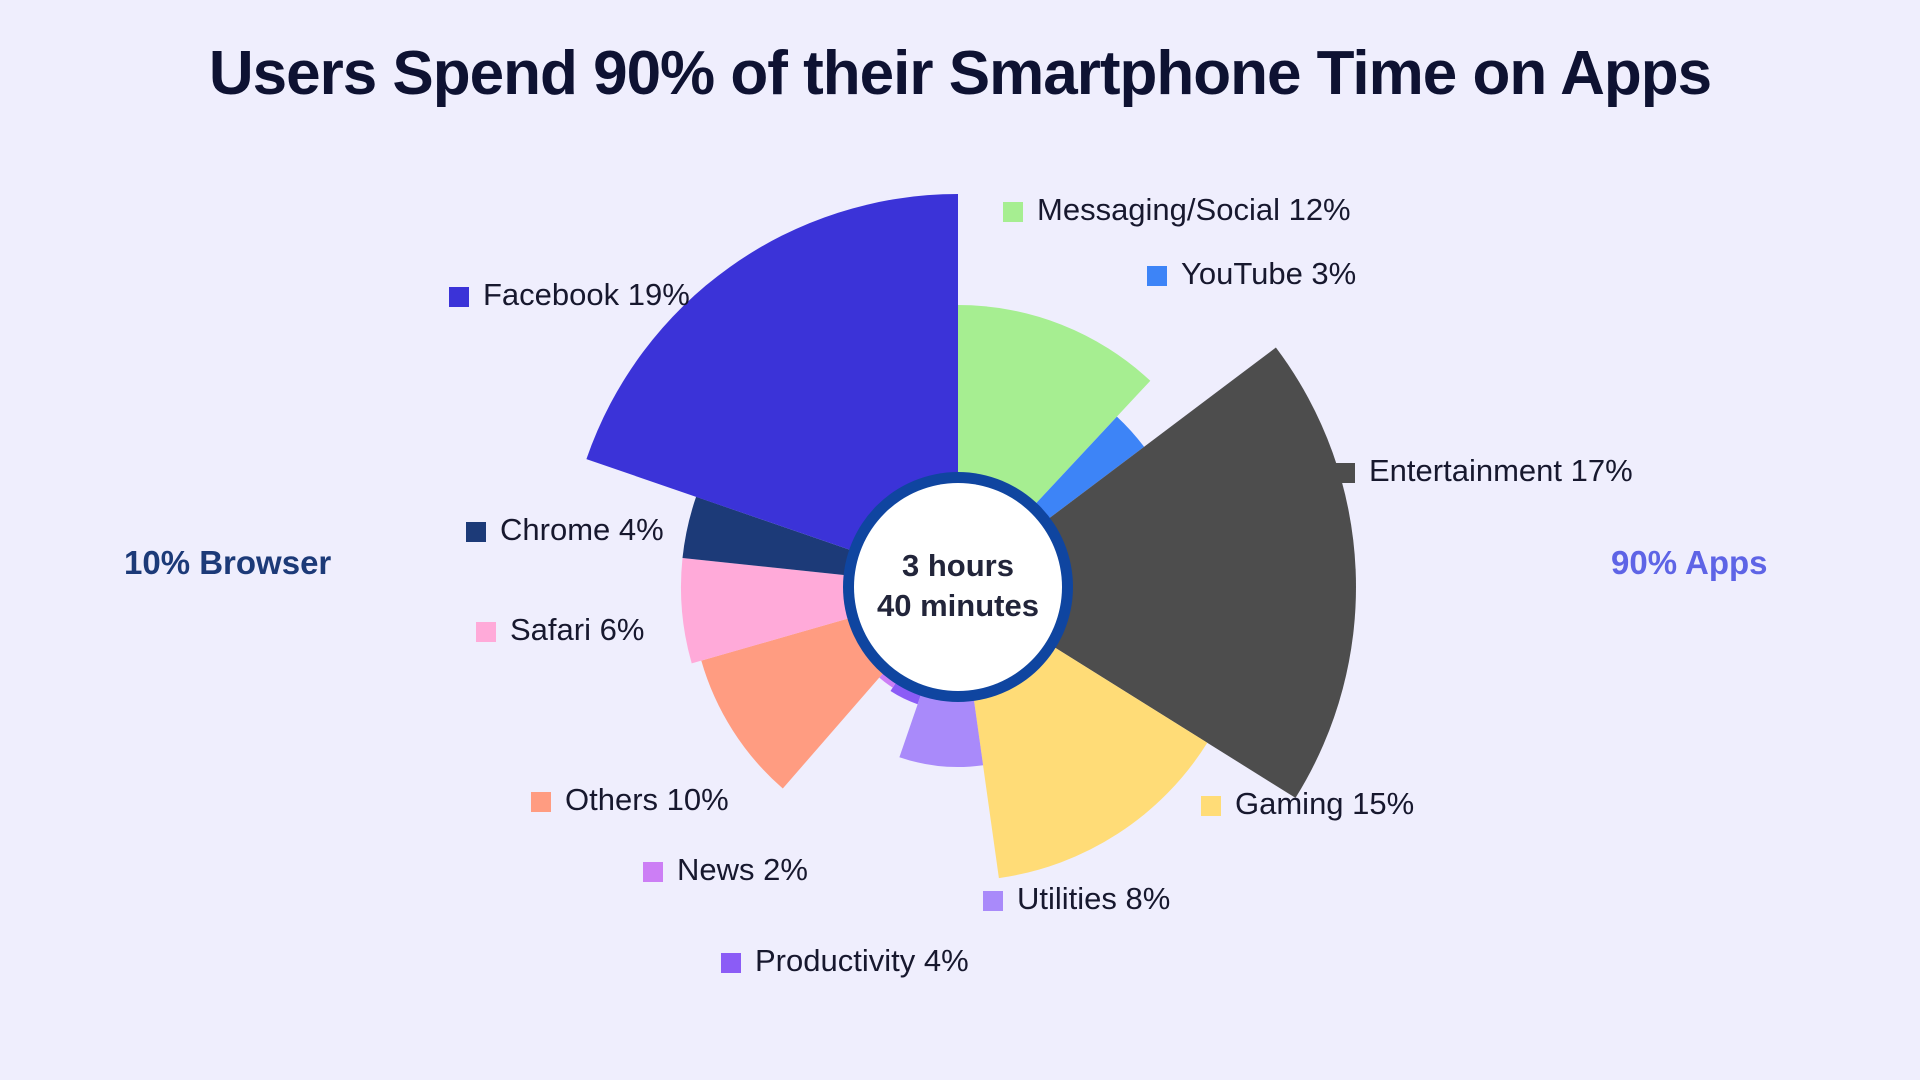 The height and width of the screenshot is (1080, 1920). Describe the element at coordinates (459, 297) in the screenshot. I see `legend-swatch-facebook` at that location.